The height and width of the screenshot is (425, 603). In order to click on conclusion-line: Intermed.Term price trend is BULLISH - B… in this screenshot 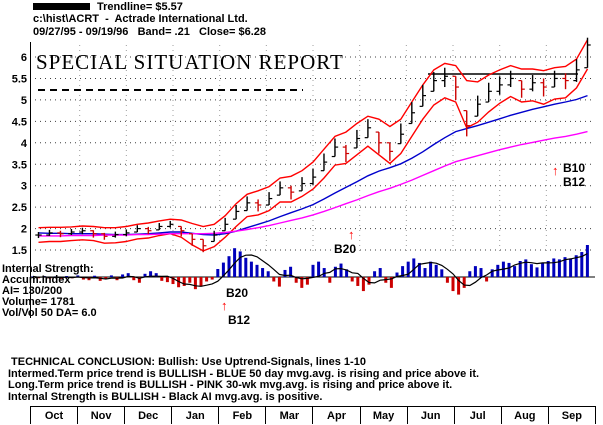, I will do `click(244, 373)`.